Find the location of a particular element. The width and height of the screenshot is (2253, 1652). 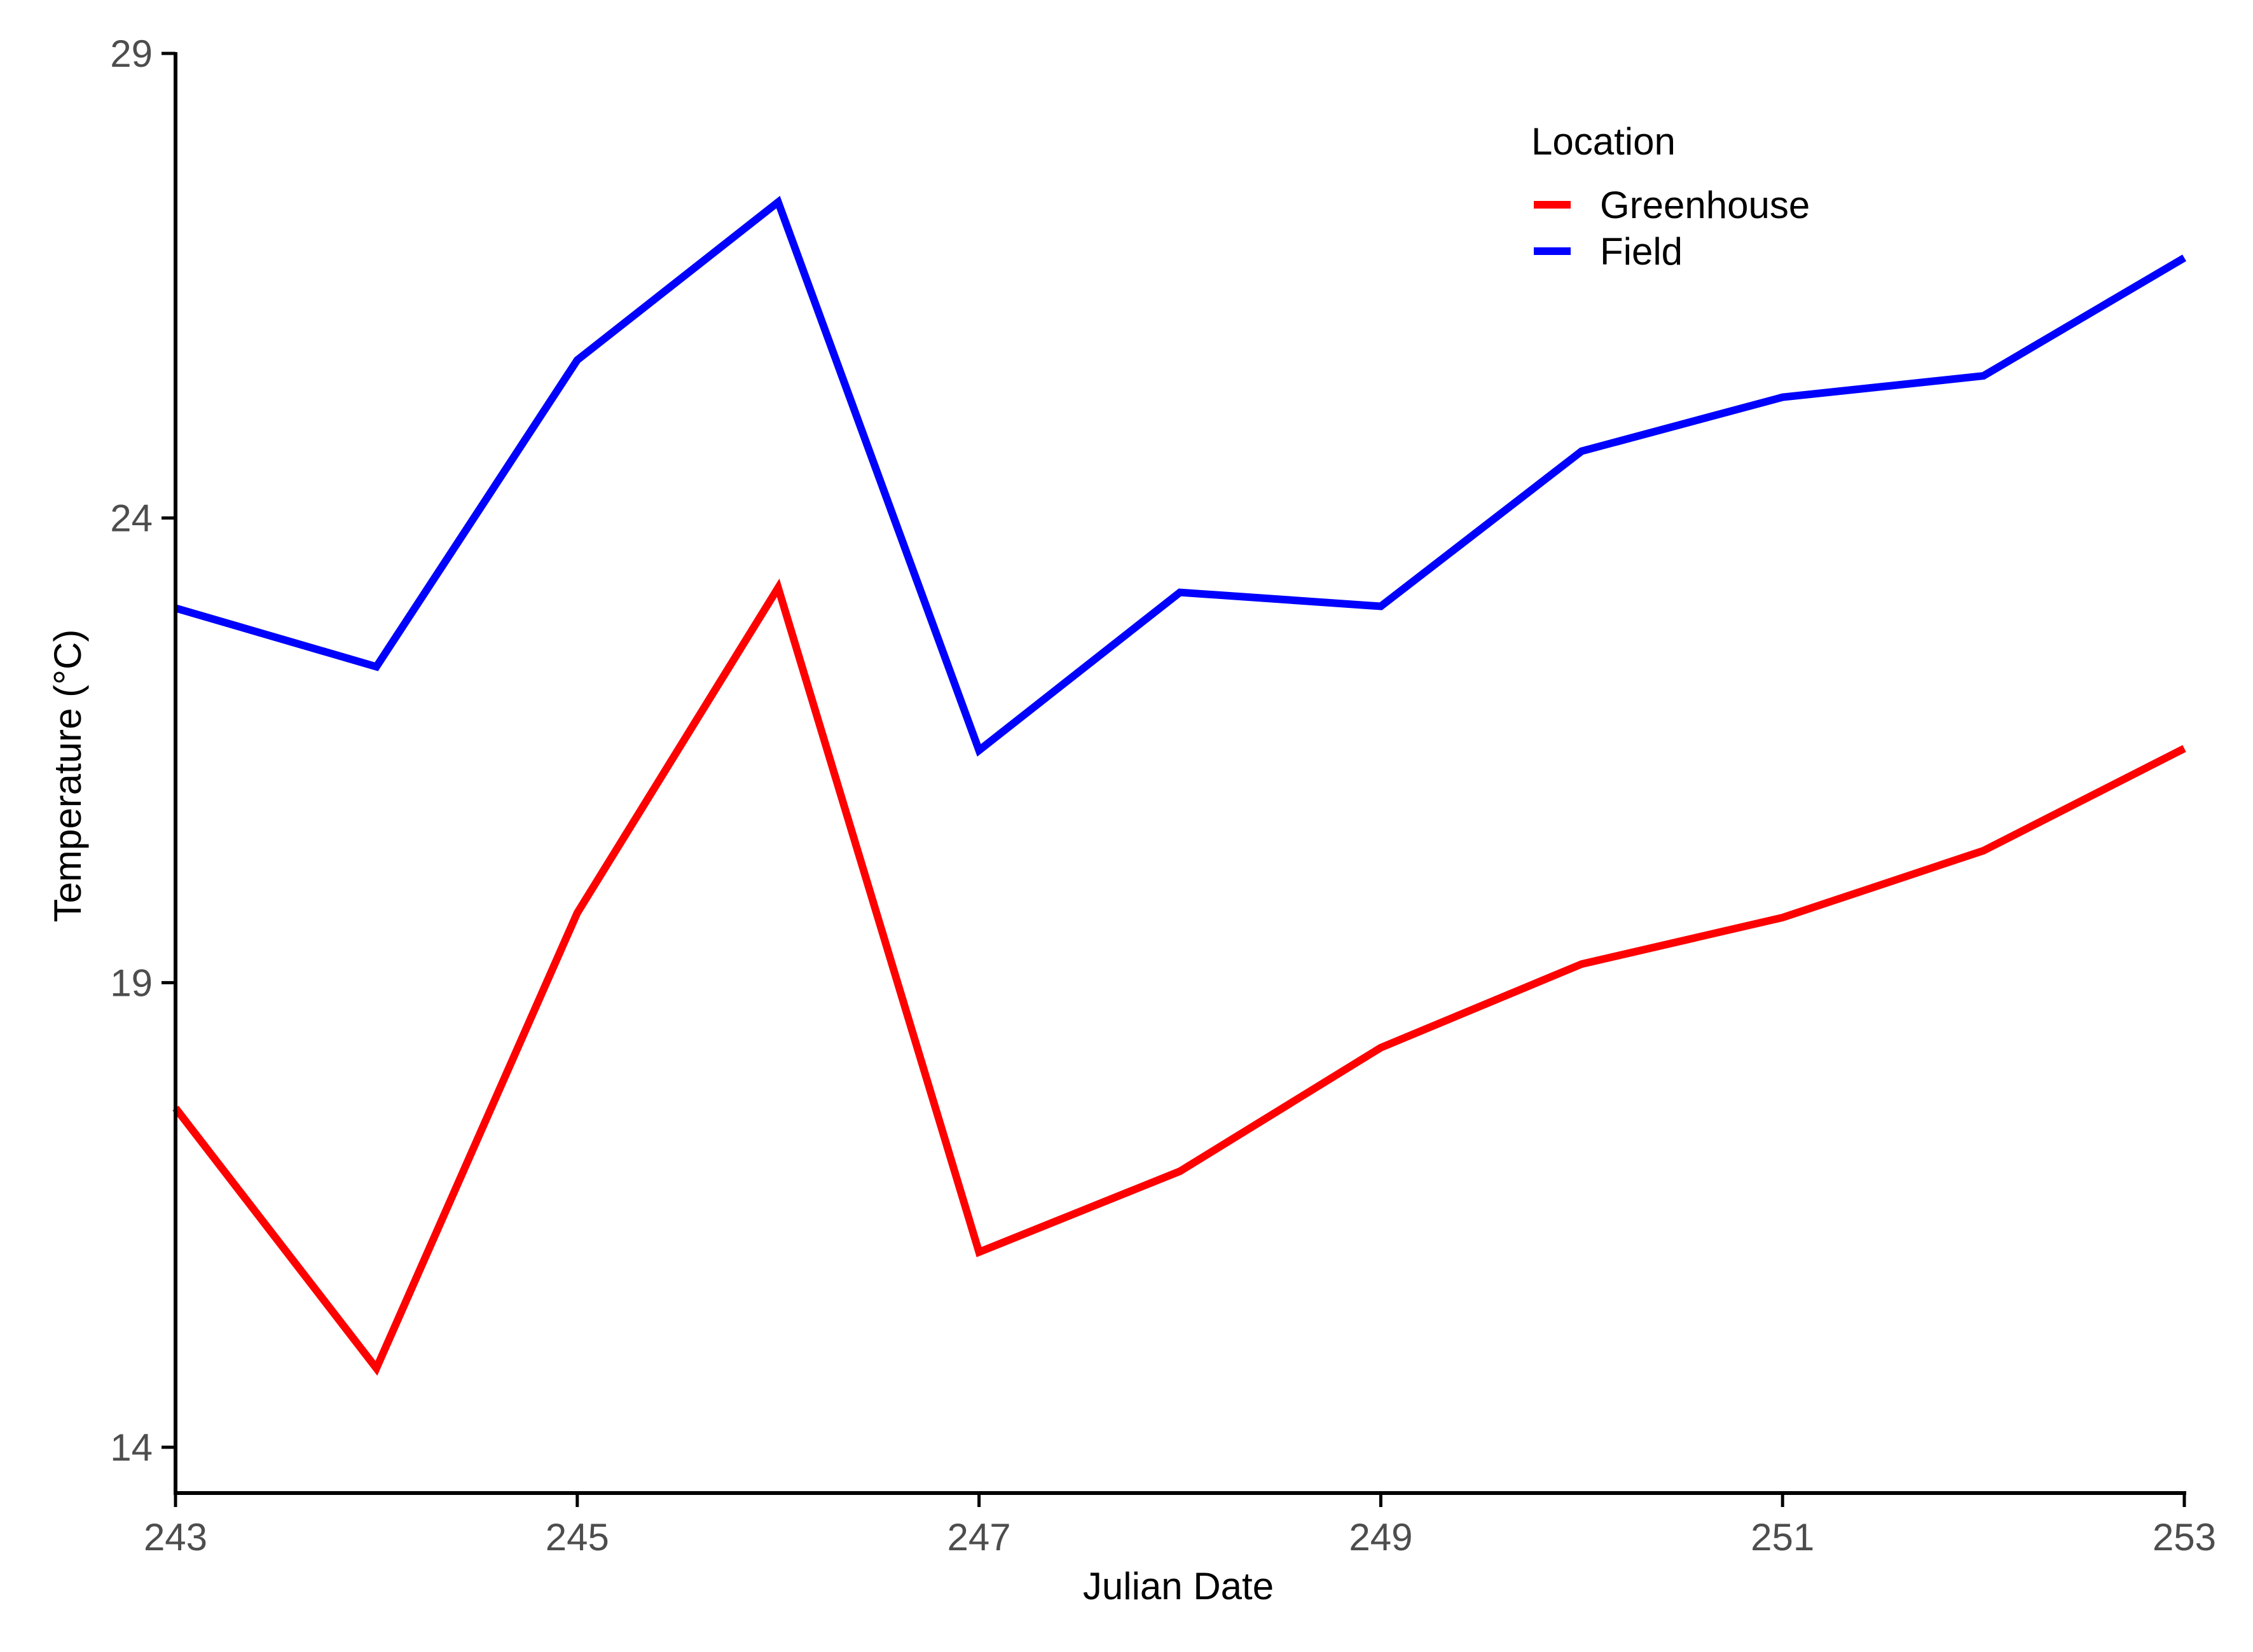

y-axis-ticks: 14 19 24 29 is located at coordinates (143, 751).